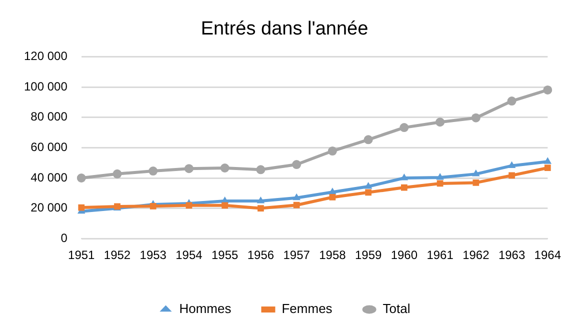 The height and width of the screenshot is (332, 571). Describe the element at coordinates (296, 255) in the screenshot. I see `x-tick-label: 1957` at that location.